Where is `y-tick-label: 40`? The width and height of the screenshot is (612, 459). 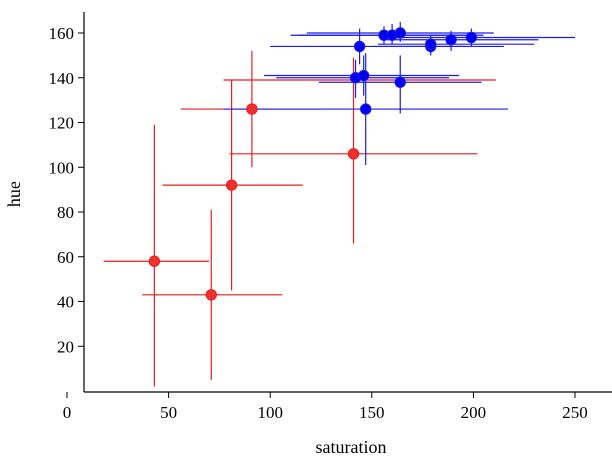 y-tick-label: 40 is located at coordinates (65, 302).